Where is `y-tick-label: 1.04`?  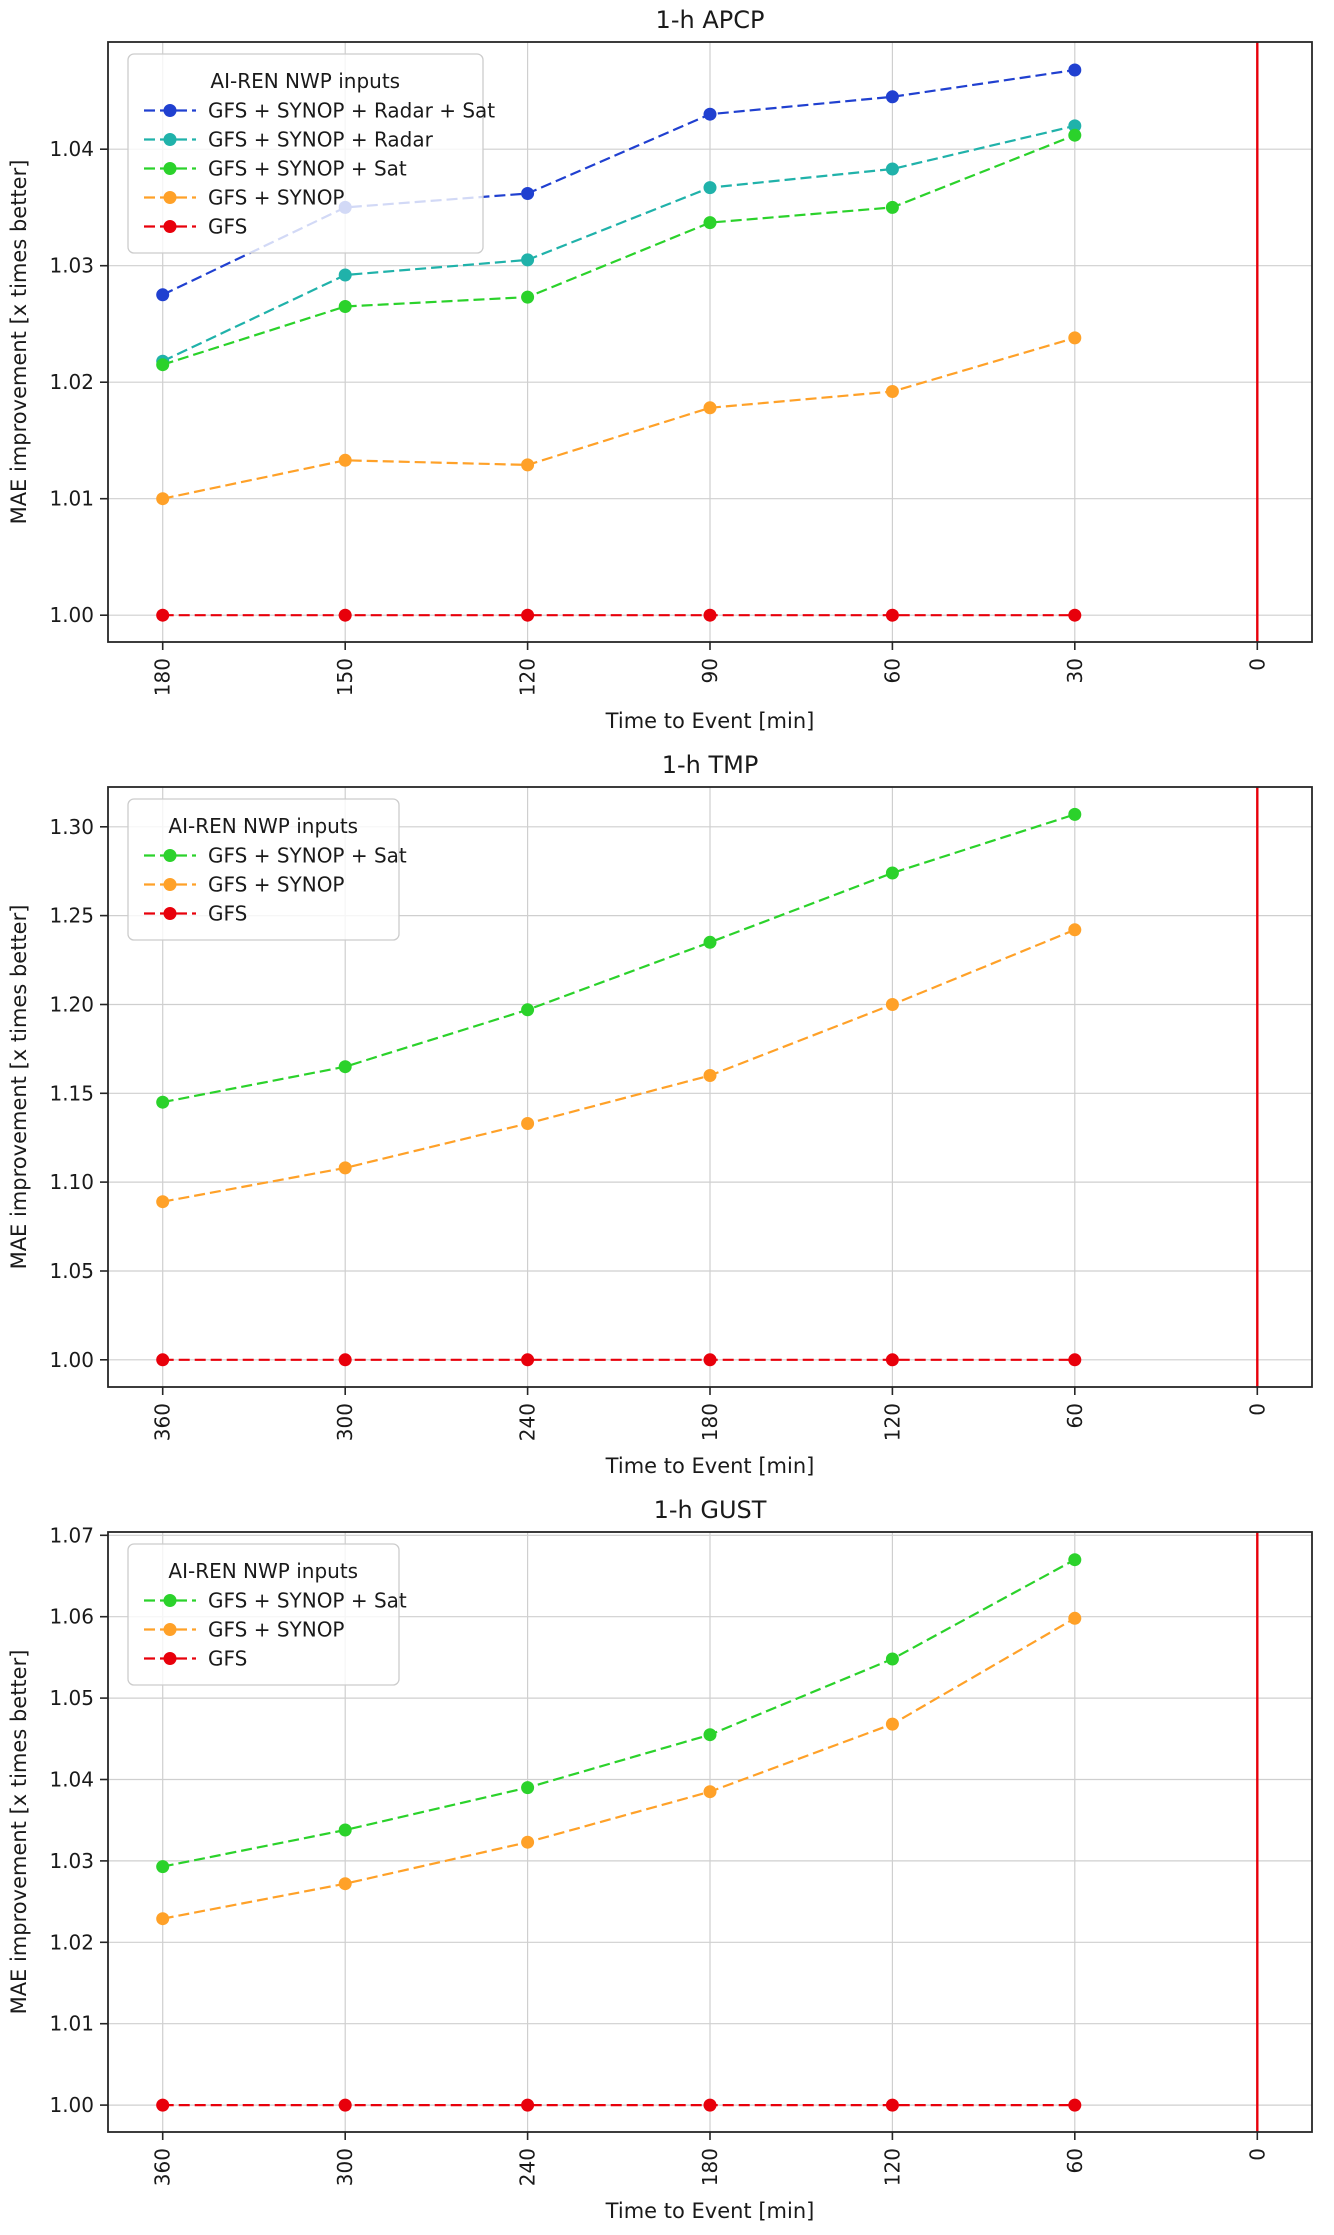 y-tick-label: 1.04 is located at coordinates (71, 1780).